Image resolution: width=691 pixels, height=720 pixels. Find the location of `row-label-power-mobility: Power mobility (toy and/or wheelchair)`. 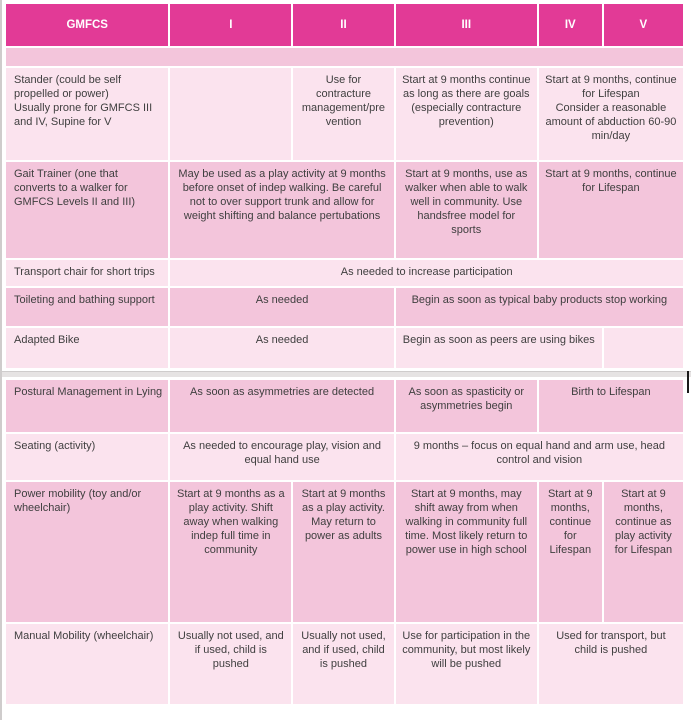

row-label-power-mobility: Power mobility (toy and/or wheelchair) is located at coordinates (87, 552).